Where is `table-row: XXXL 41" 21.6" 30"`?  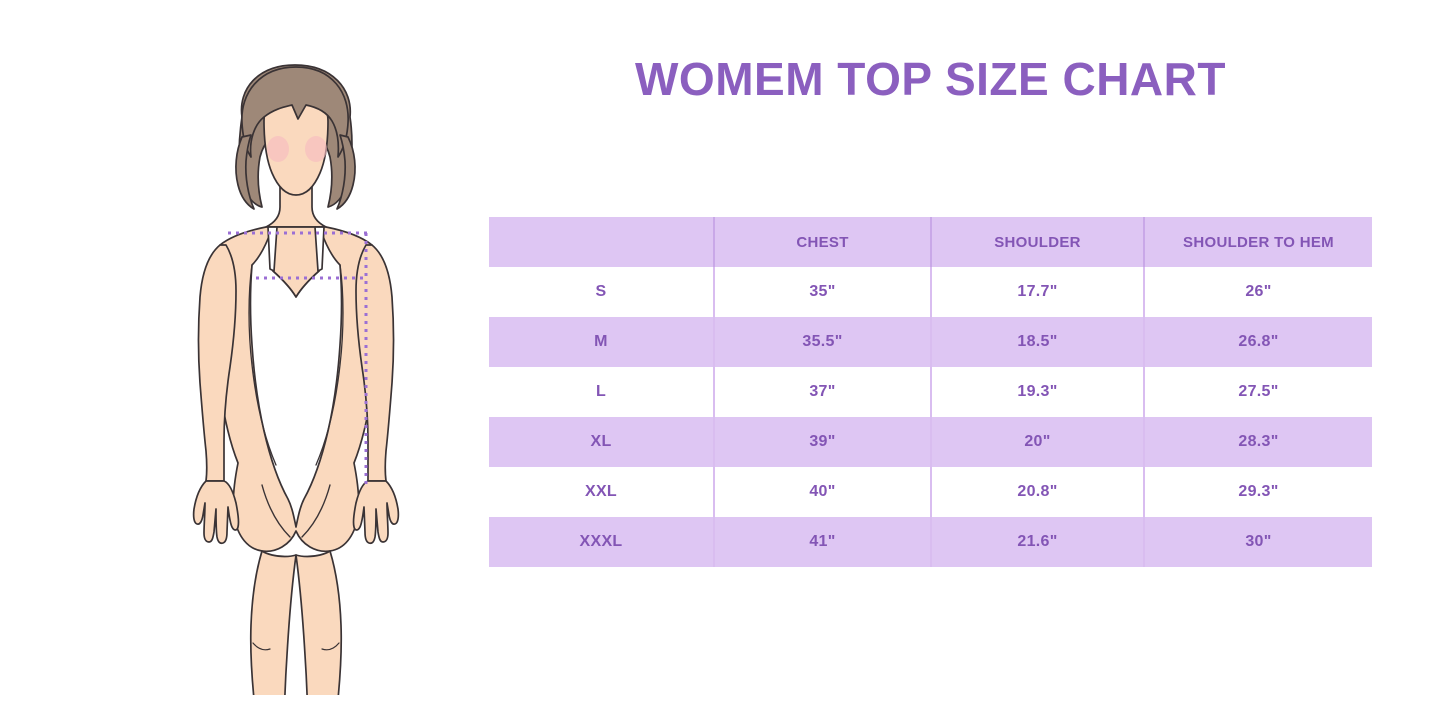 table-row: XXXL 41" 21.6" 30" is located at coordinates (930, 542).